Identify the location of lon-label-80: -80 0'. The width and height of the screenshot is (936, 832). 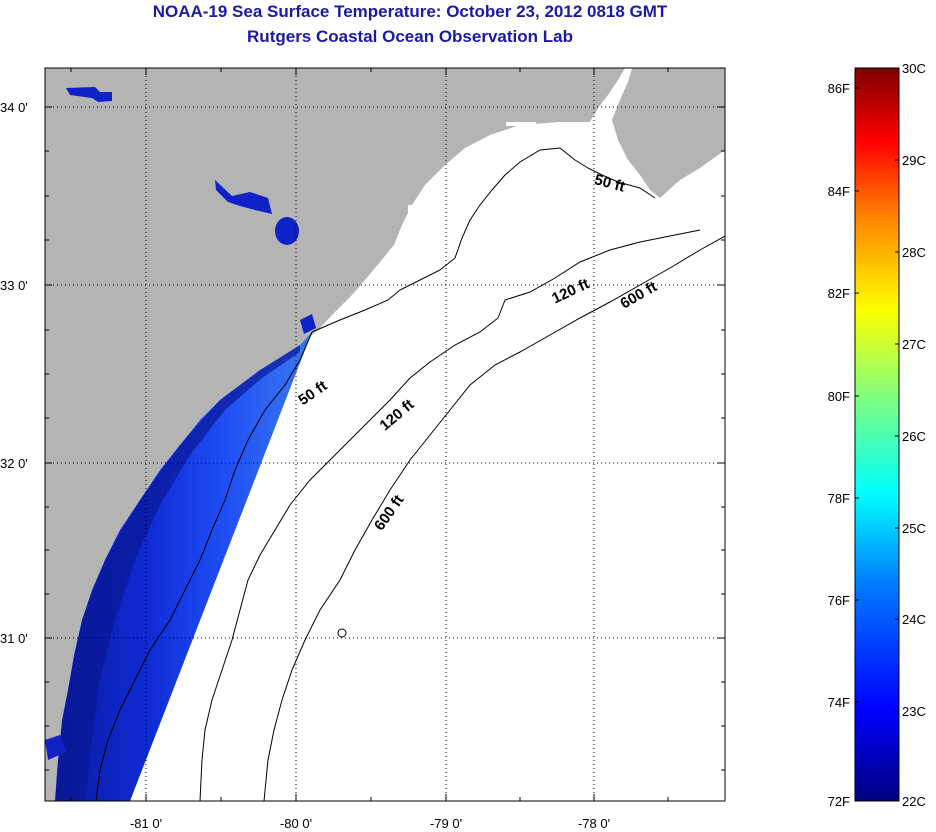
(296, 823).